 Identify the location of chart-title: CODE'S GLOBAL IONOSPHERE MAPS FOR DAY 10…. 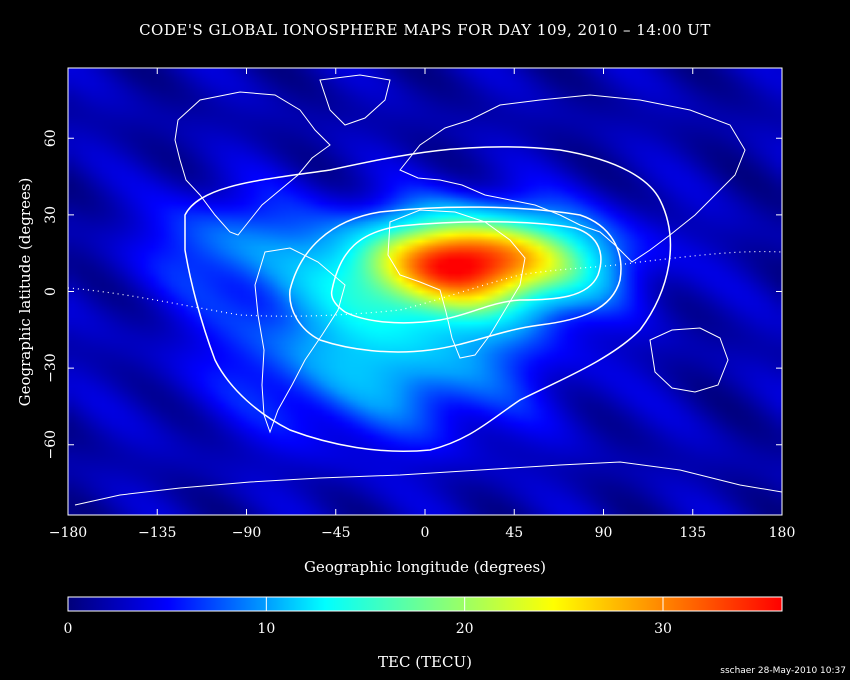
(425, 30).